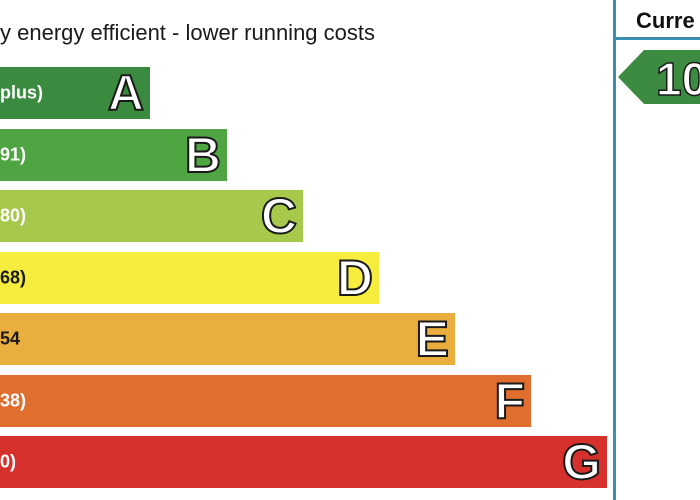  Describe the element at coordinates (581, 462) in the screenshot. I see `rating-letter-g: G` at that location.